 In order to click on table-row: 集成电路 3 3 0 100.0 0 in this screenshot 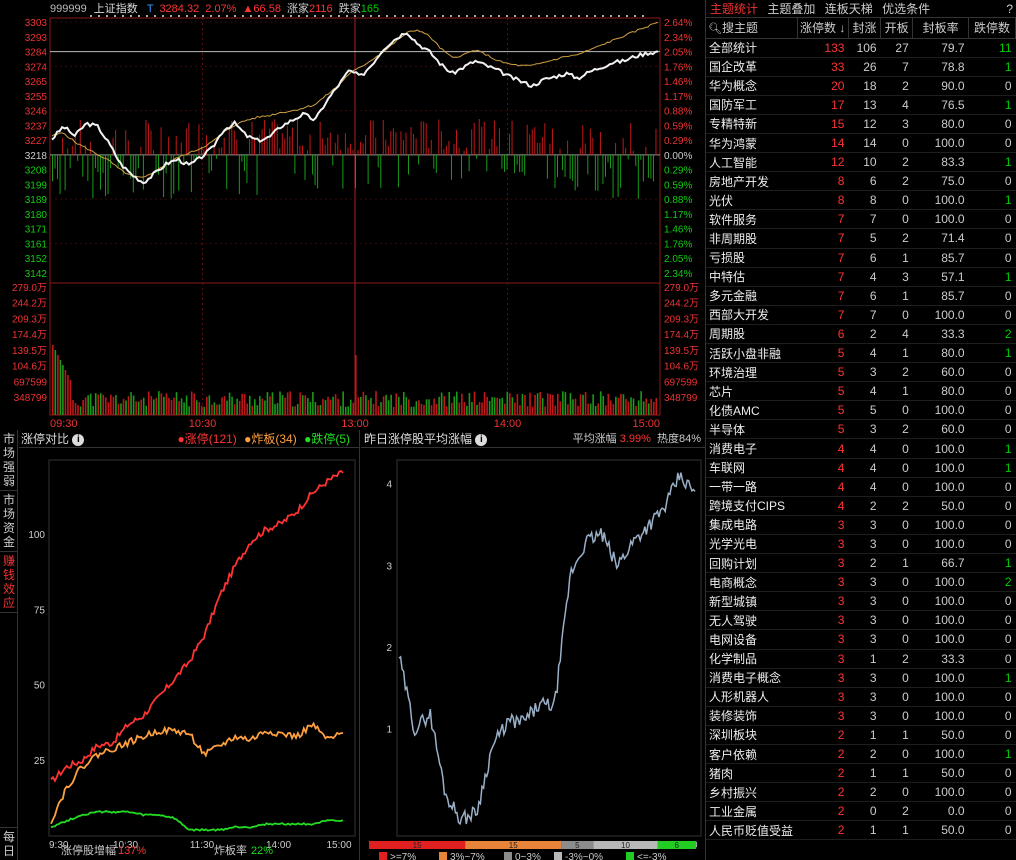, I will do `click(861, 525)`.